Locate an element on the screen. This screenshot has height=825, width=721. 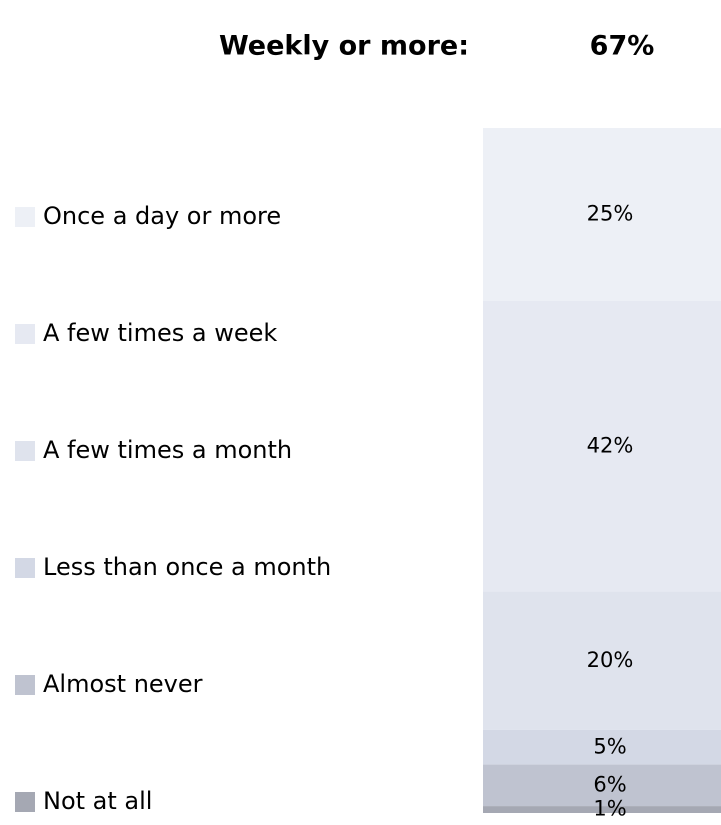
value-label: 6% is located at coordinates (609, 784).